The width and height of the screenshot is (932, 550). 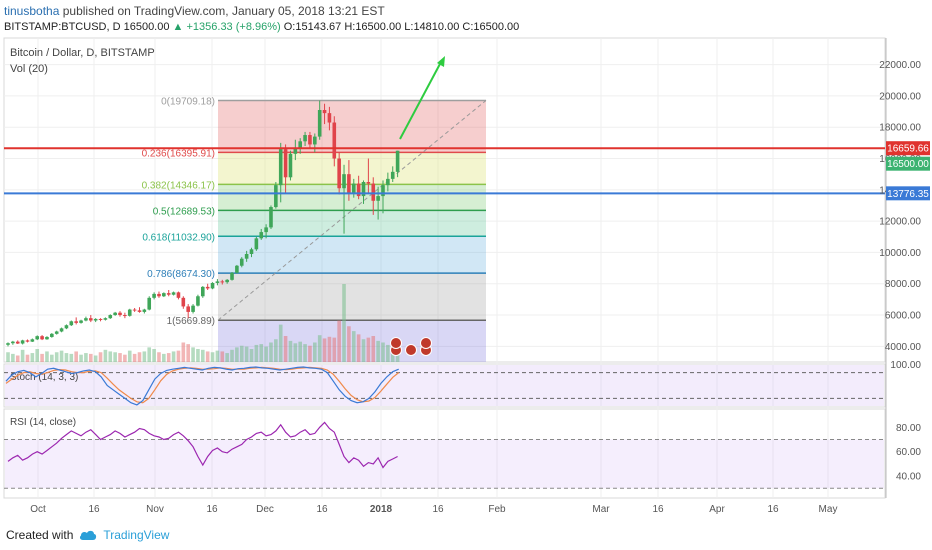 What do you see at coordinates (903, 316) in the screenshot?
I see `y-tick-label: 6000.00` at bounding box center [903, 316].